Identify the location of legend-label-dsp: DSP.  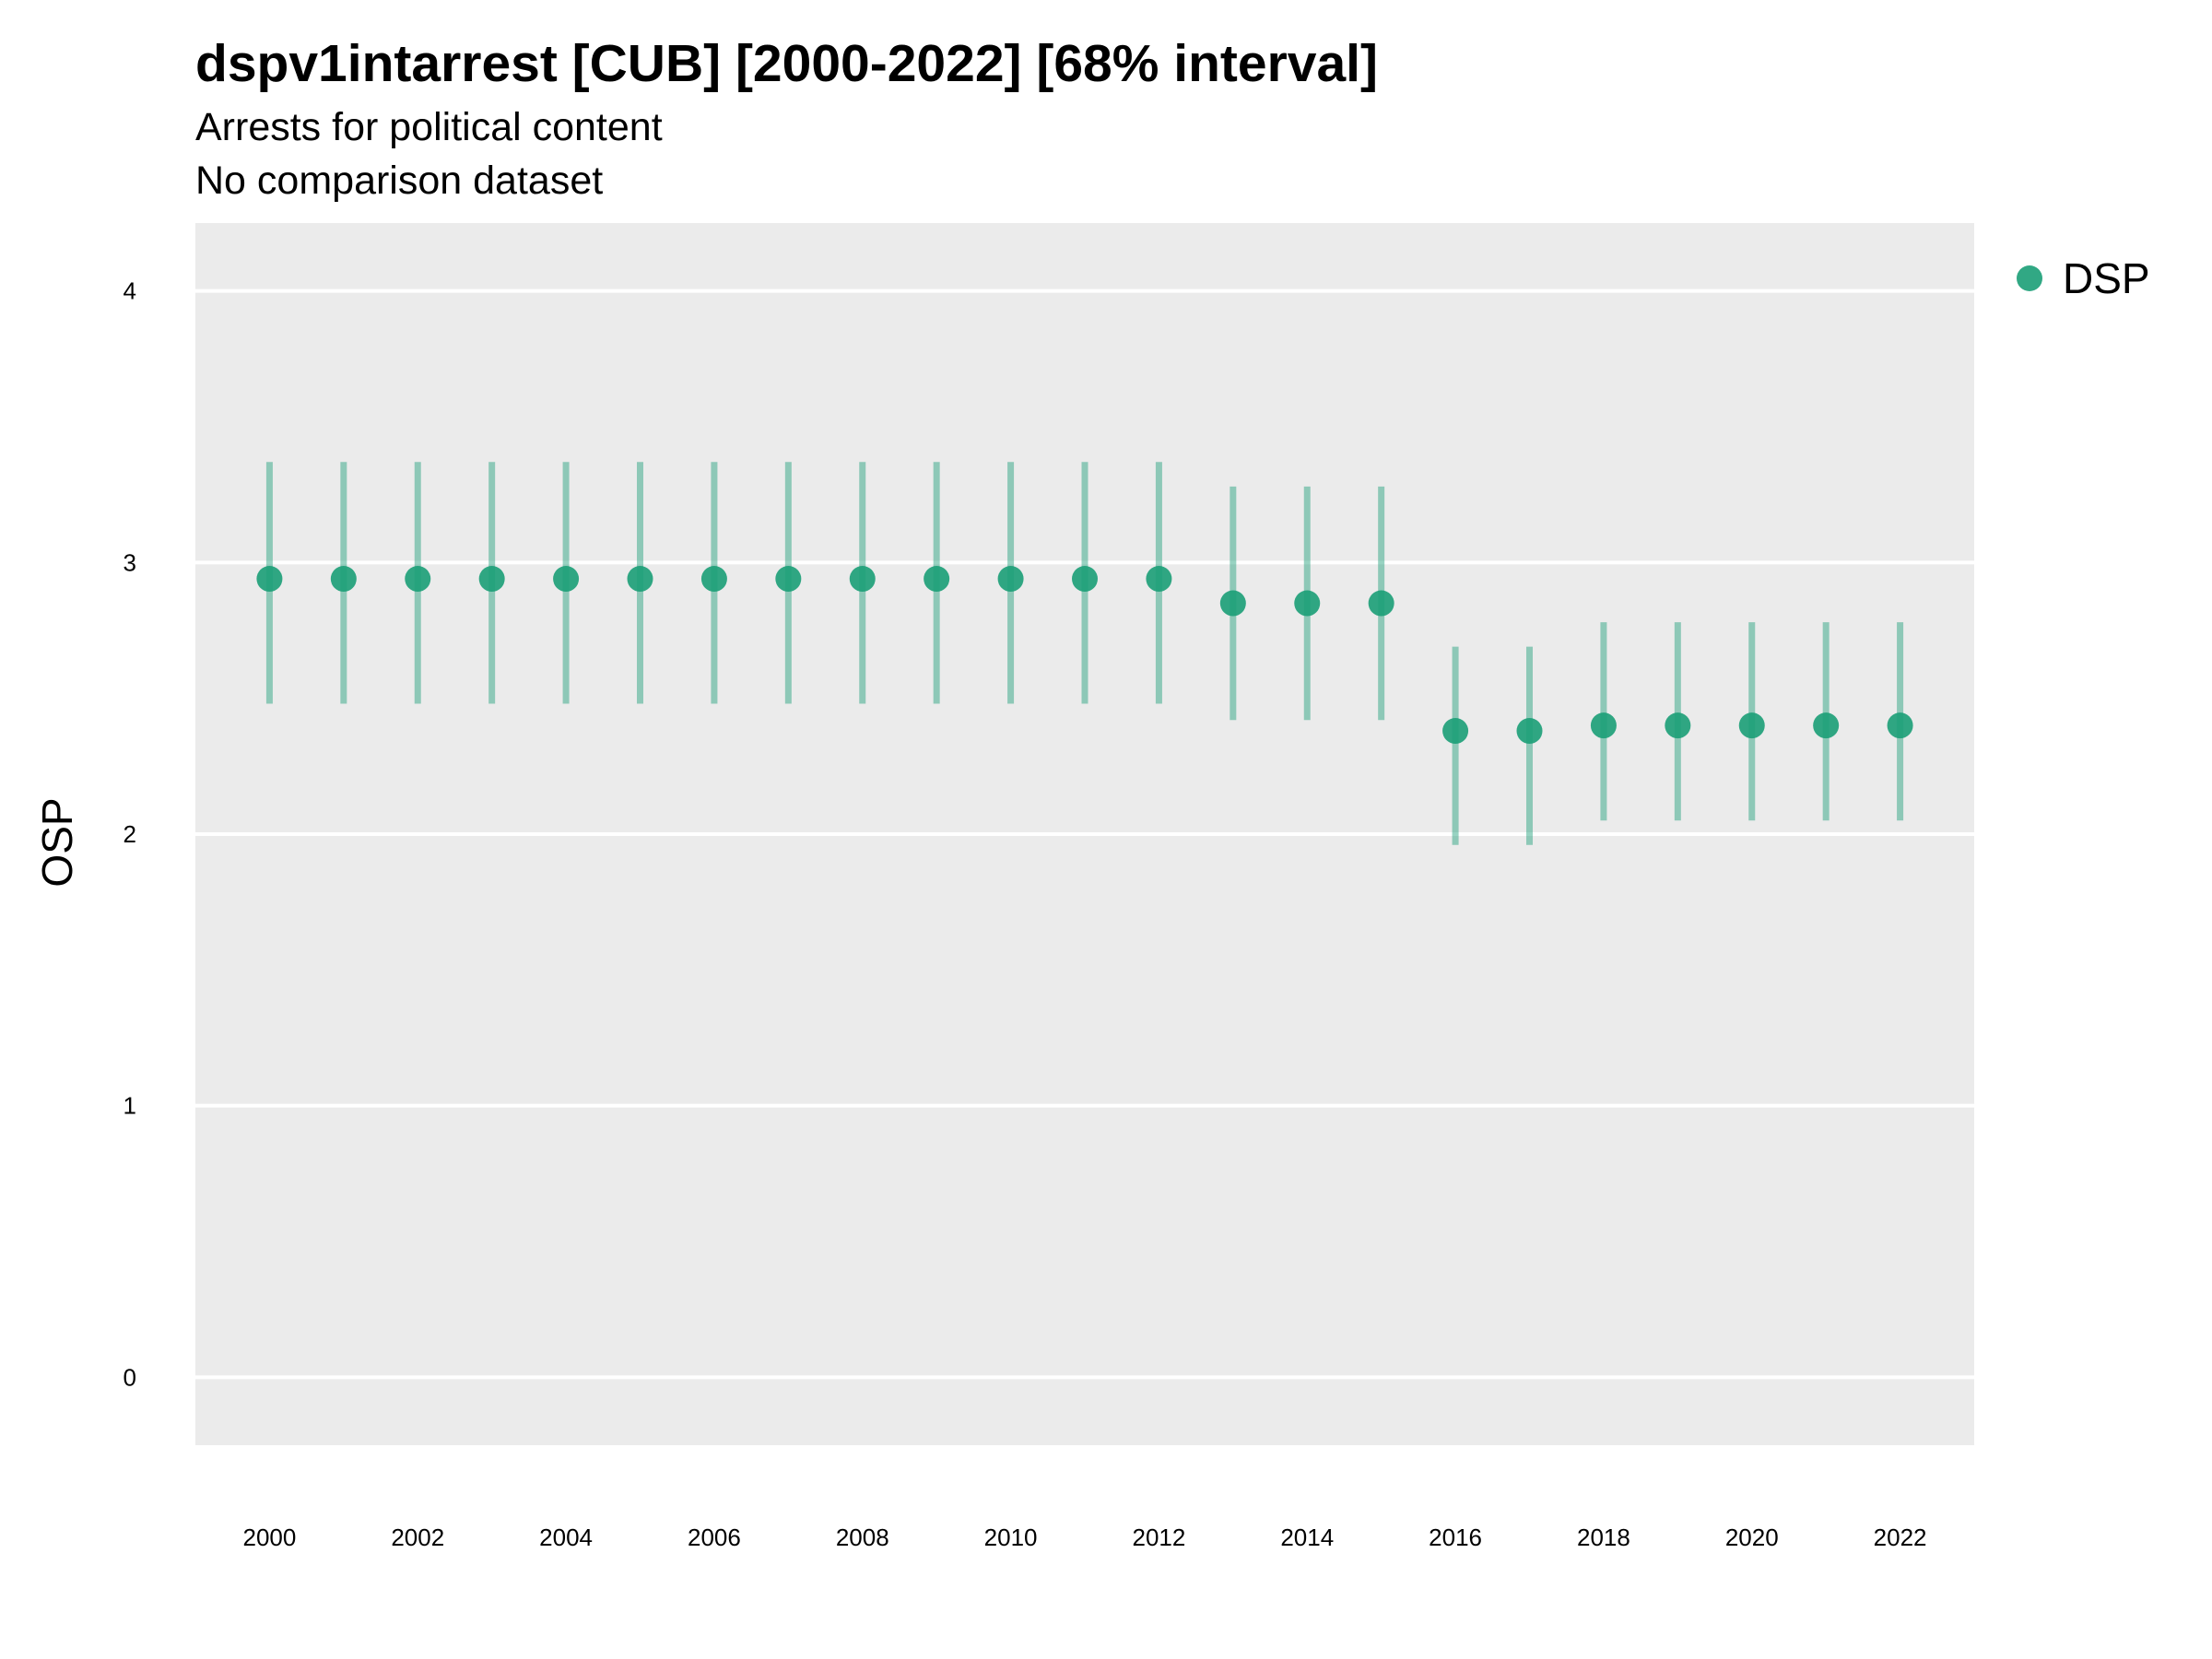
(2106, 278).